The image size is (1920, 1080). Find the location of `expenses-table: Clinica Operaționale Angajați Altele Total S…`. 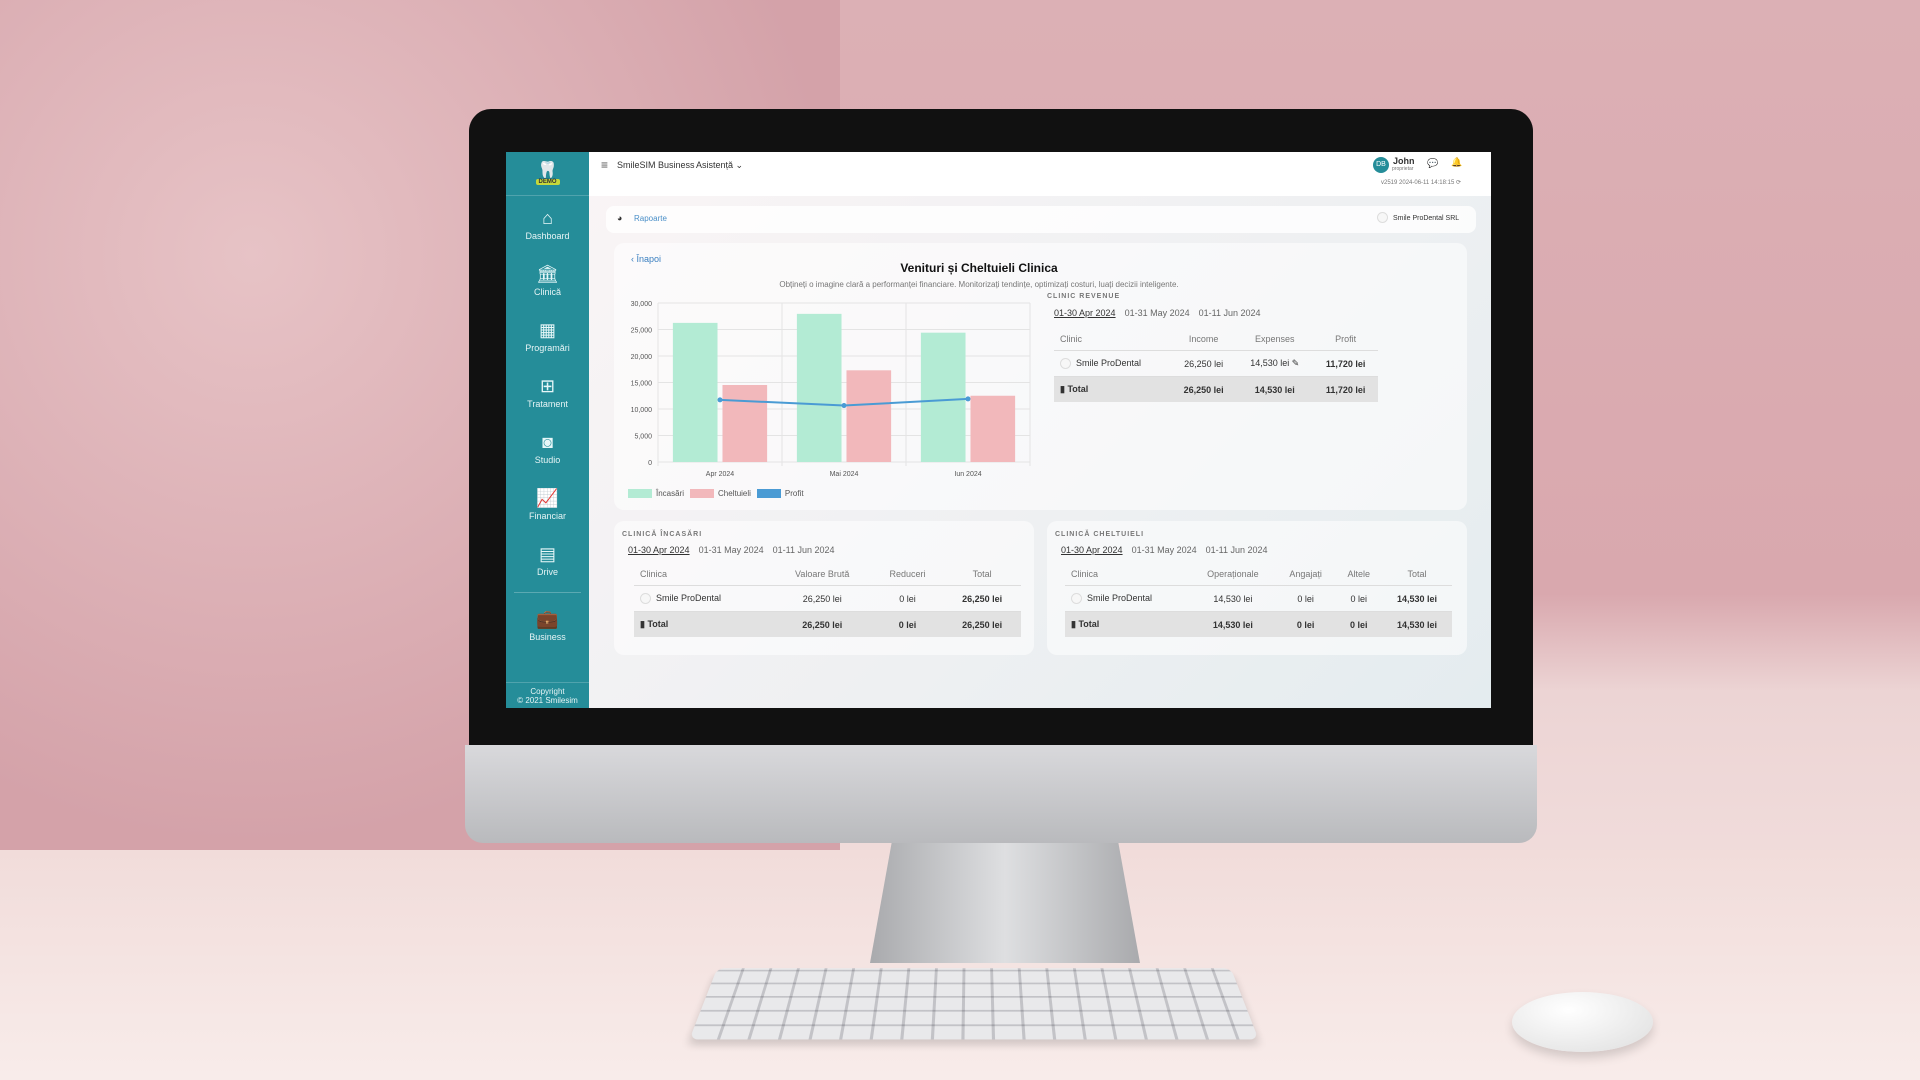

expenses-table: Clinica Operaționale Angajați Altele Total S… is located at coordinates (1258, 601).